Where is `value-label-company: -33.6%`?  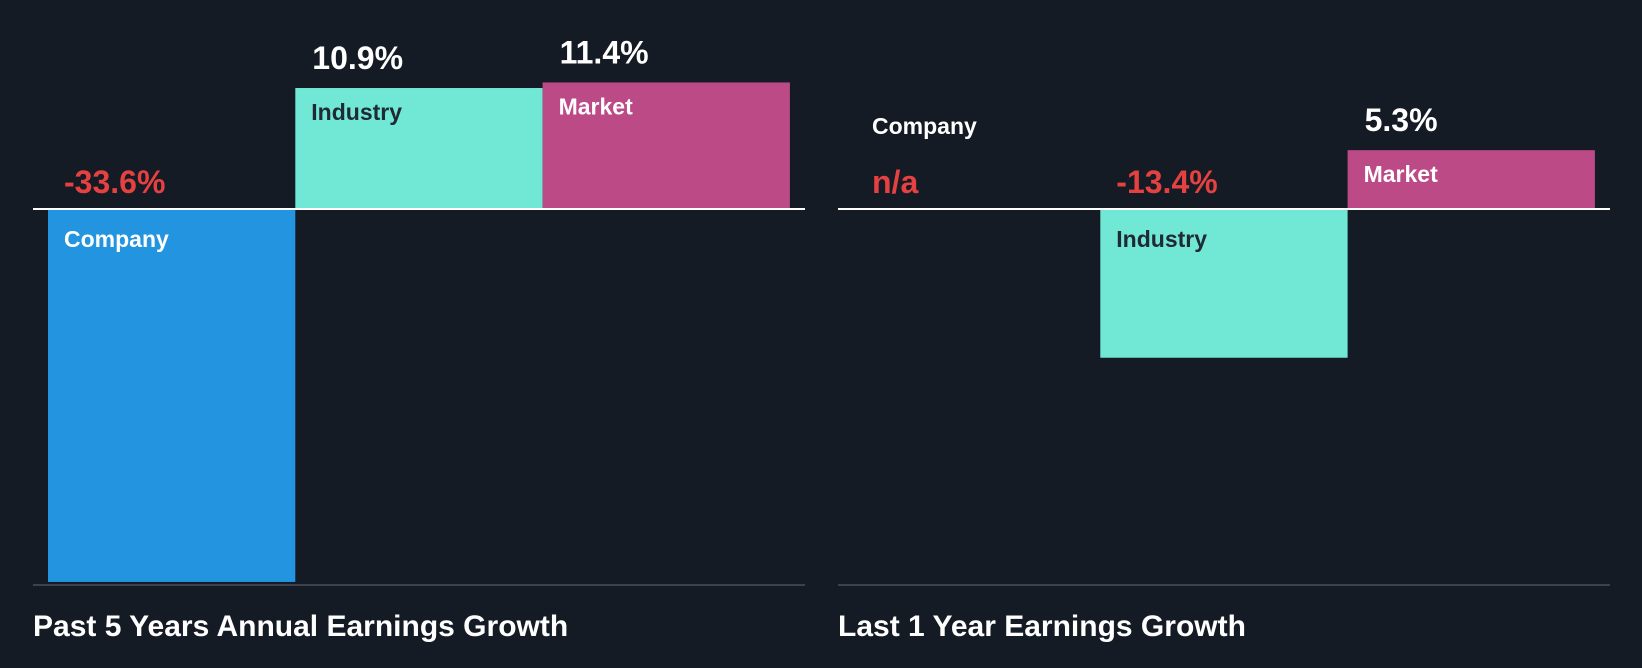 value-label-company: -33.6% is located at coordinates (114, 182).